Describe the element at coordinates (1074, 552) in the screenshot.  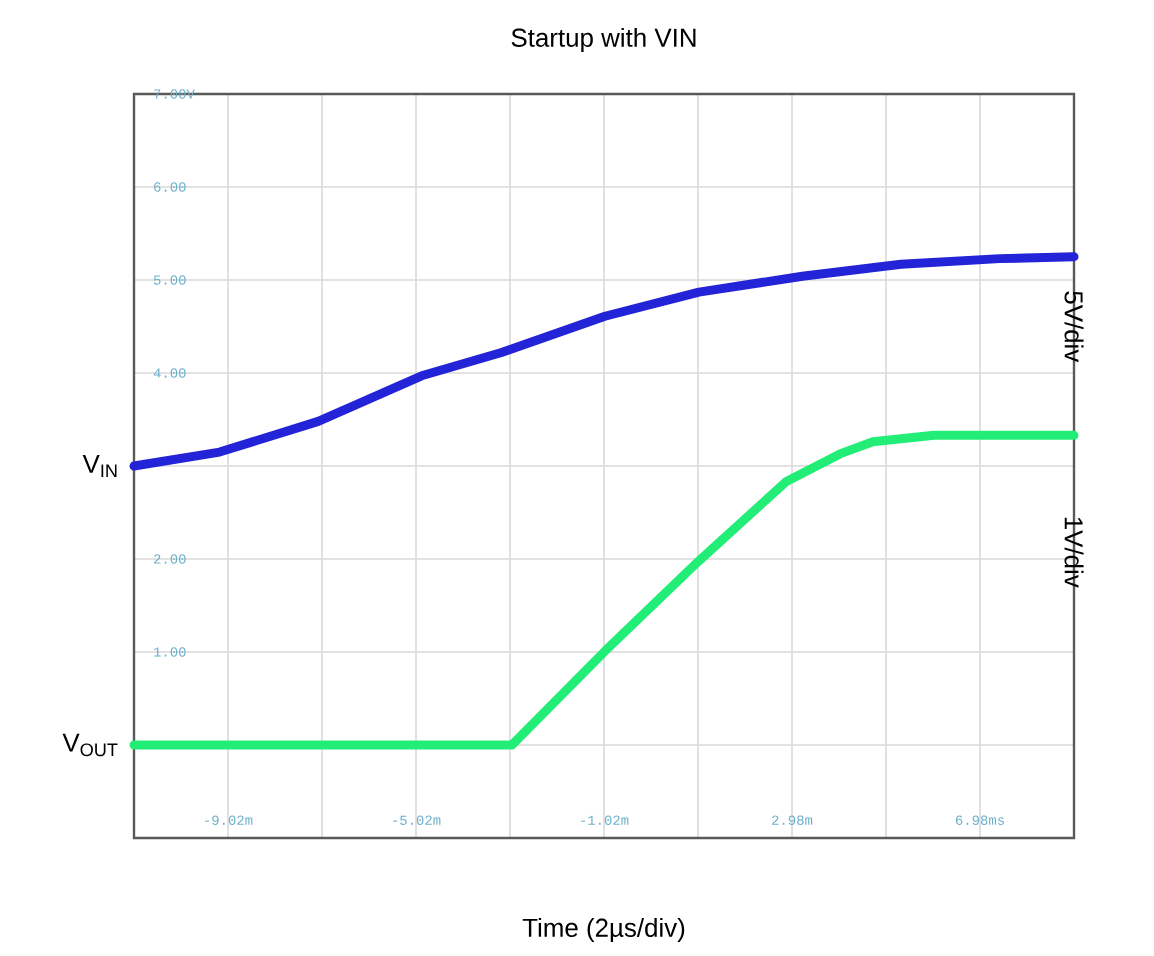
I see `annotation: 1V/div` at that location.